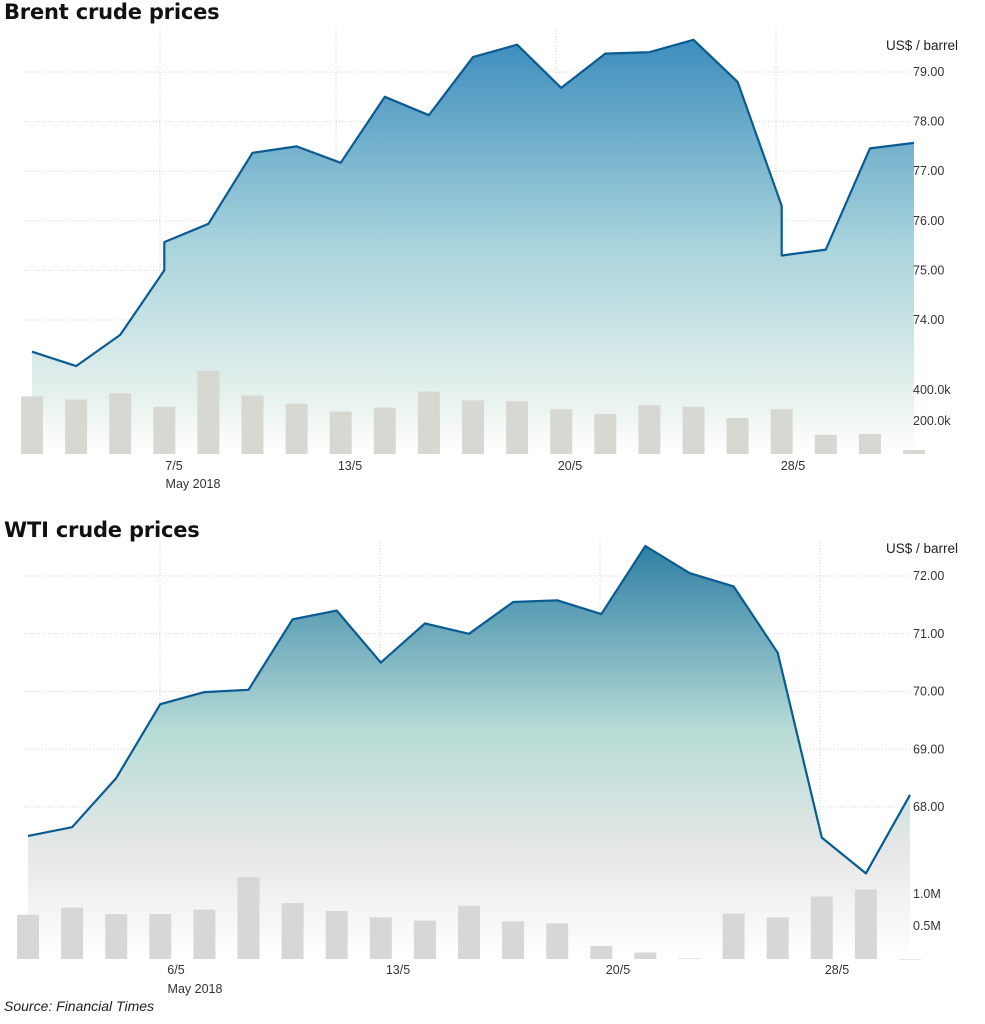  What do you see at coordinates (928, 749) in the screenshot?
I see `wti-y-tick-label: 69.00` at bounding box center [928, 749].